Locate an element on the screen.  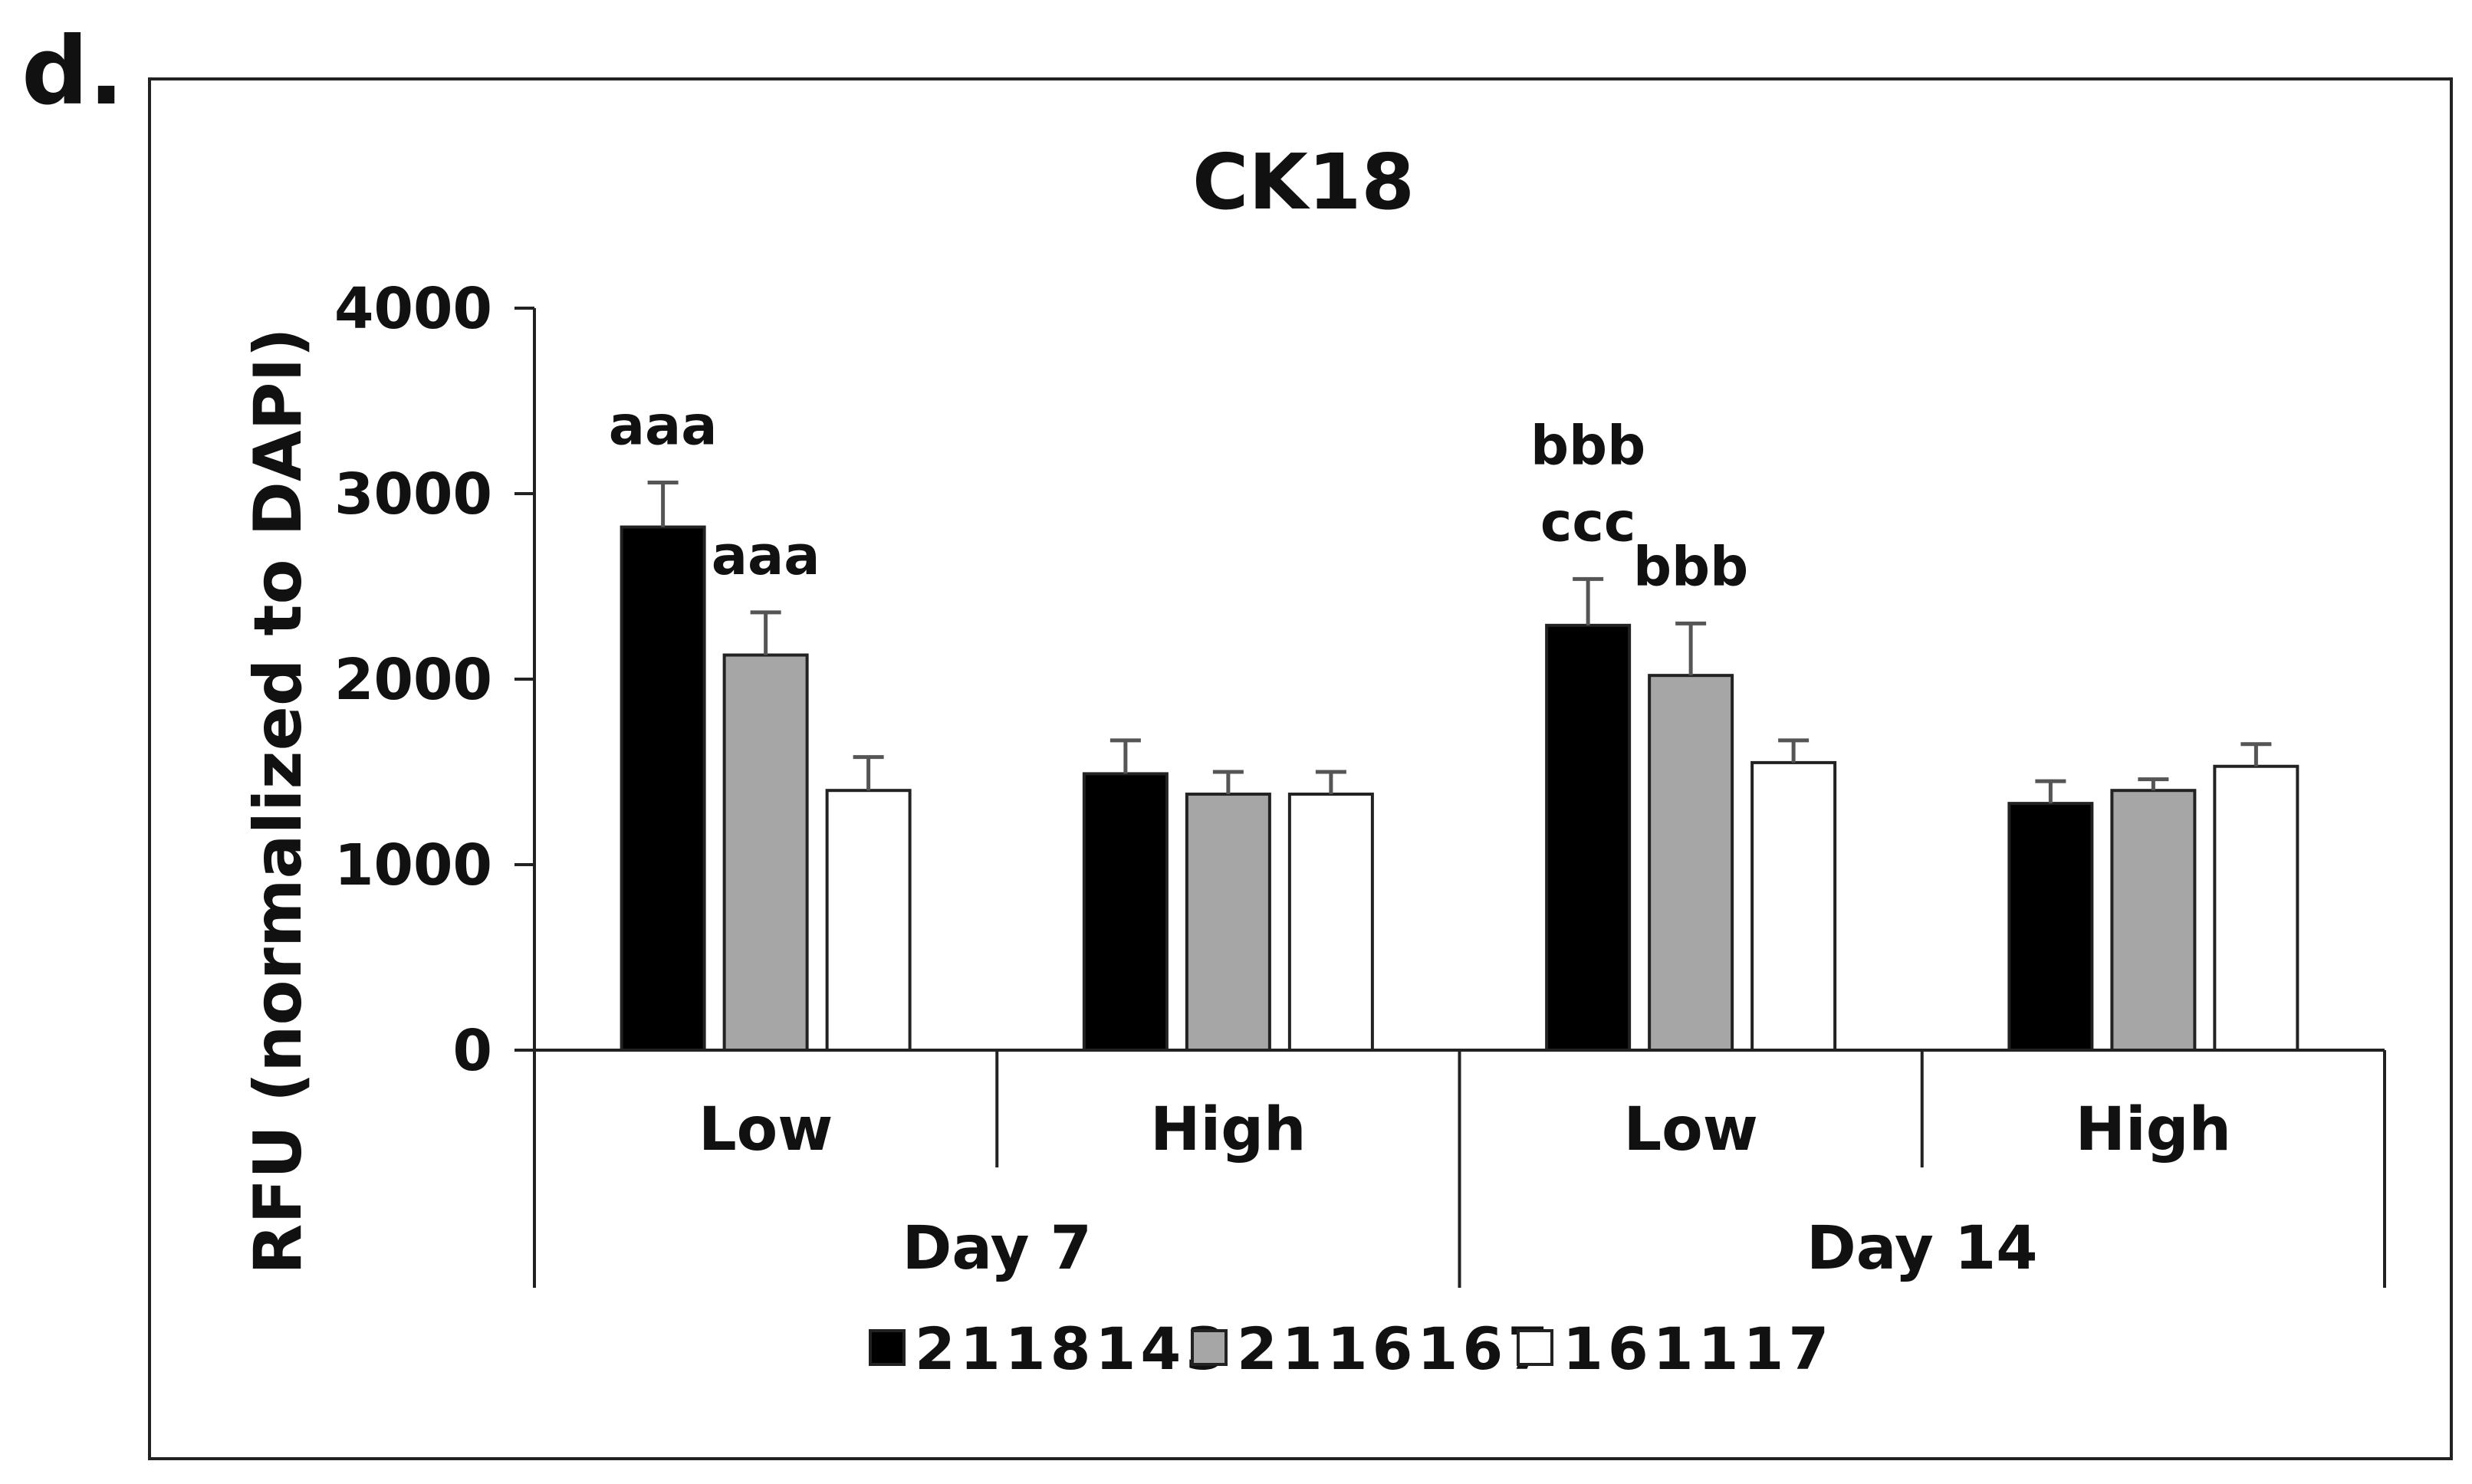
x-group-label: Day 7 is located at coordinates (997, 1248).